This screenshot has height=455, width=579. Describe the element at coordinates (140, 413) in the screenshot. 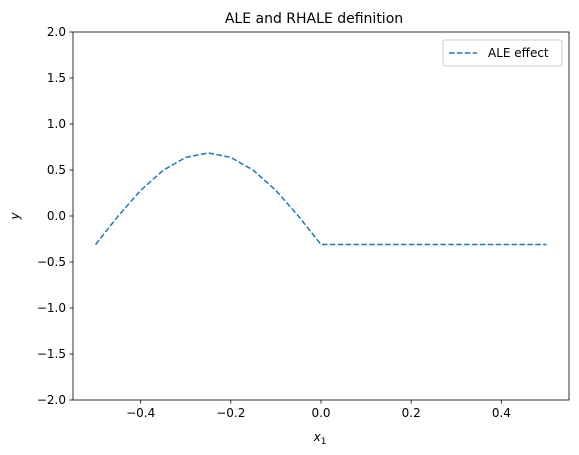

I see `x-tick-label: −0.4` at that location.